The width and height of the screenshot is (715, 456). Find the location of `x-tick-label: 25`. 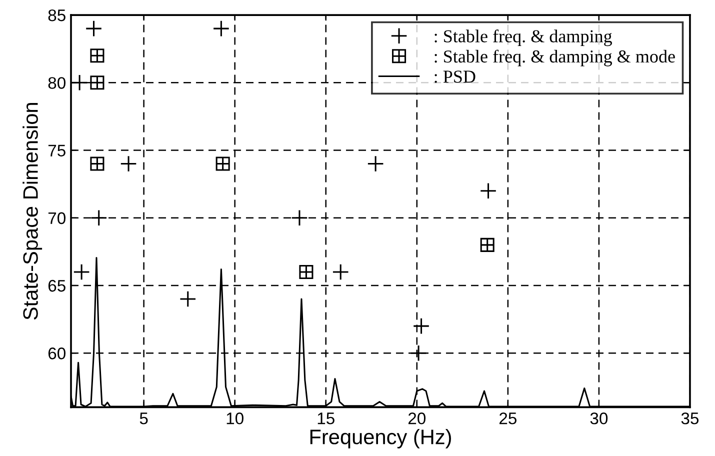

x-tick-label: 25 is located at coordinates (507, 418).